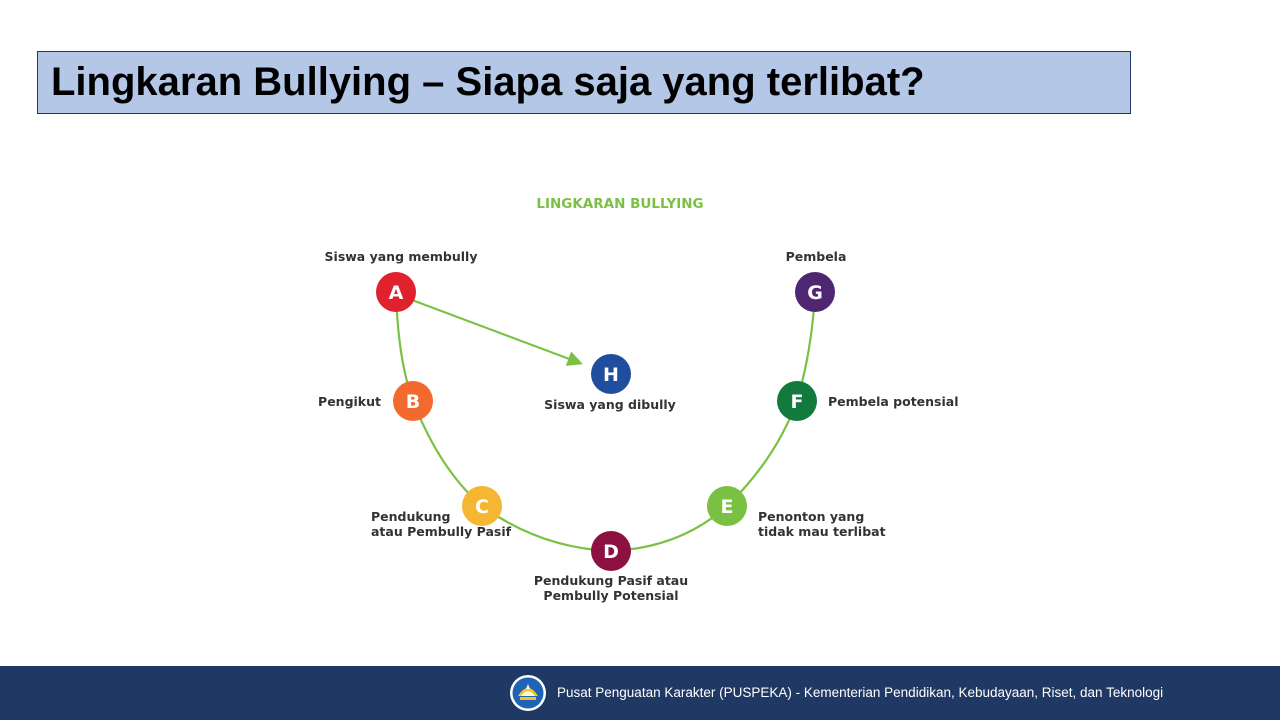  I want to click on node-e-label-line-1: Penonton yang, so click(811, 516).